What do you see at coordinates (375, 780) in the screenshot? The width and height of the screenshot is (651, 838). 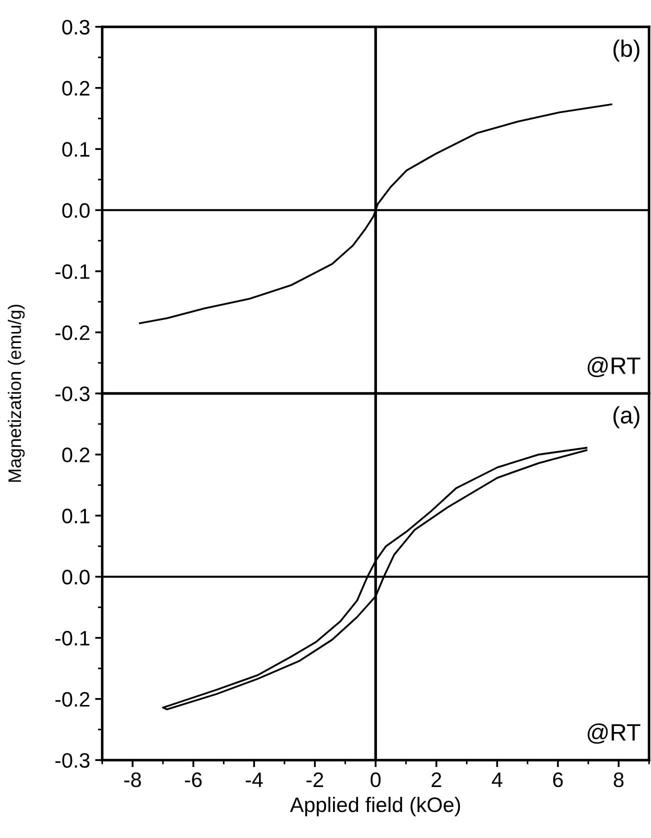 I see `x-tick-label: 0` at bounding box center [375, 780].